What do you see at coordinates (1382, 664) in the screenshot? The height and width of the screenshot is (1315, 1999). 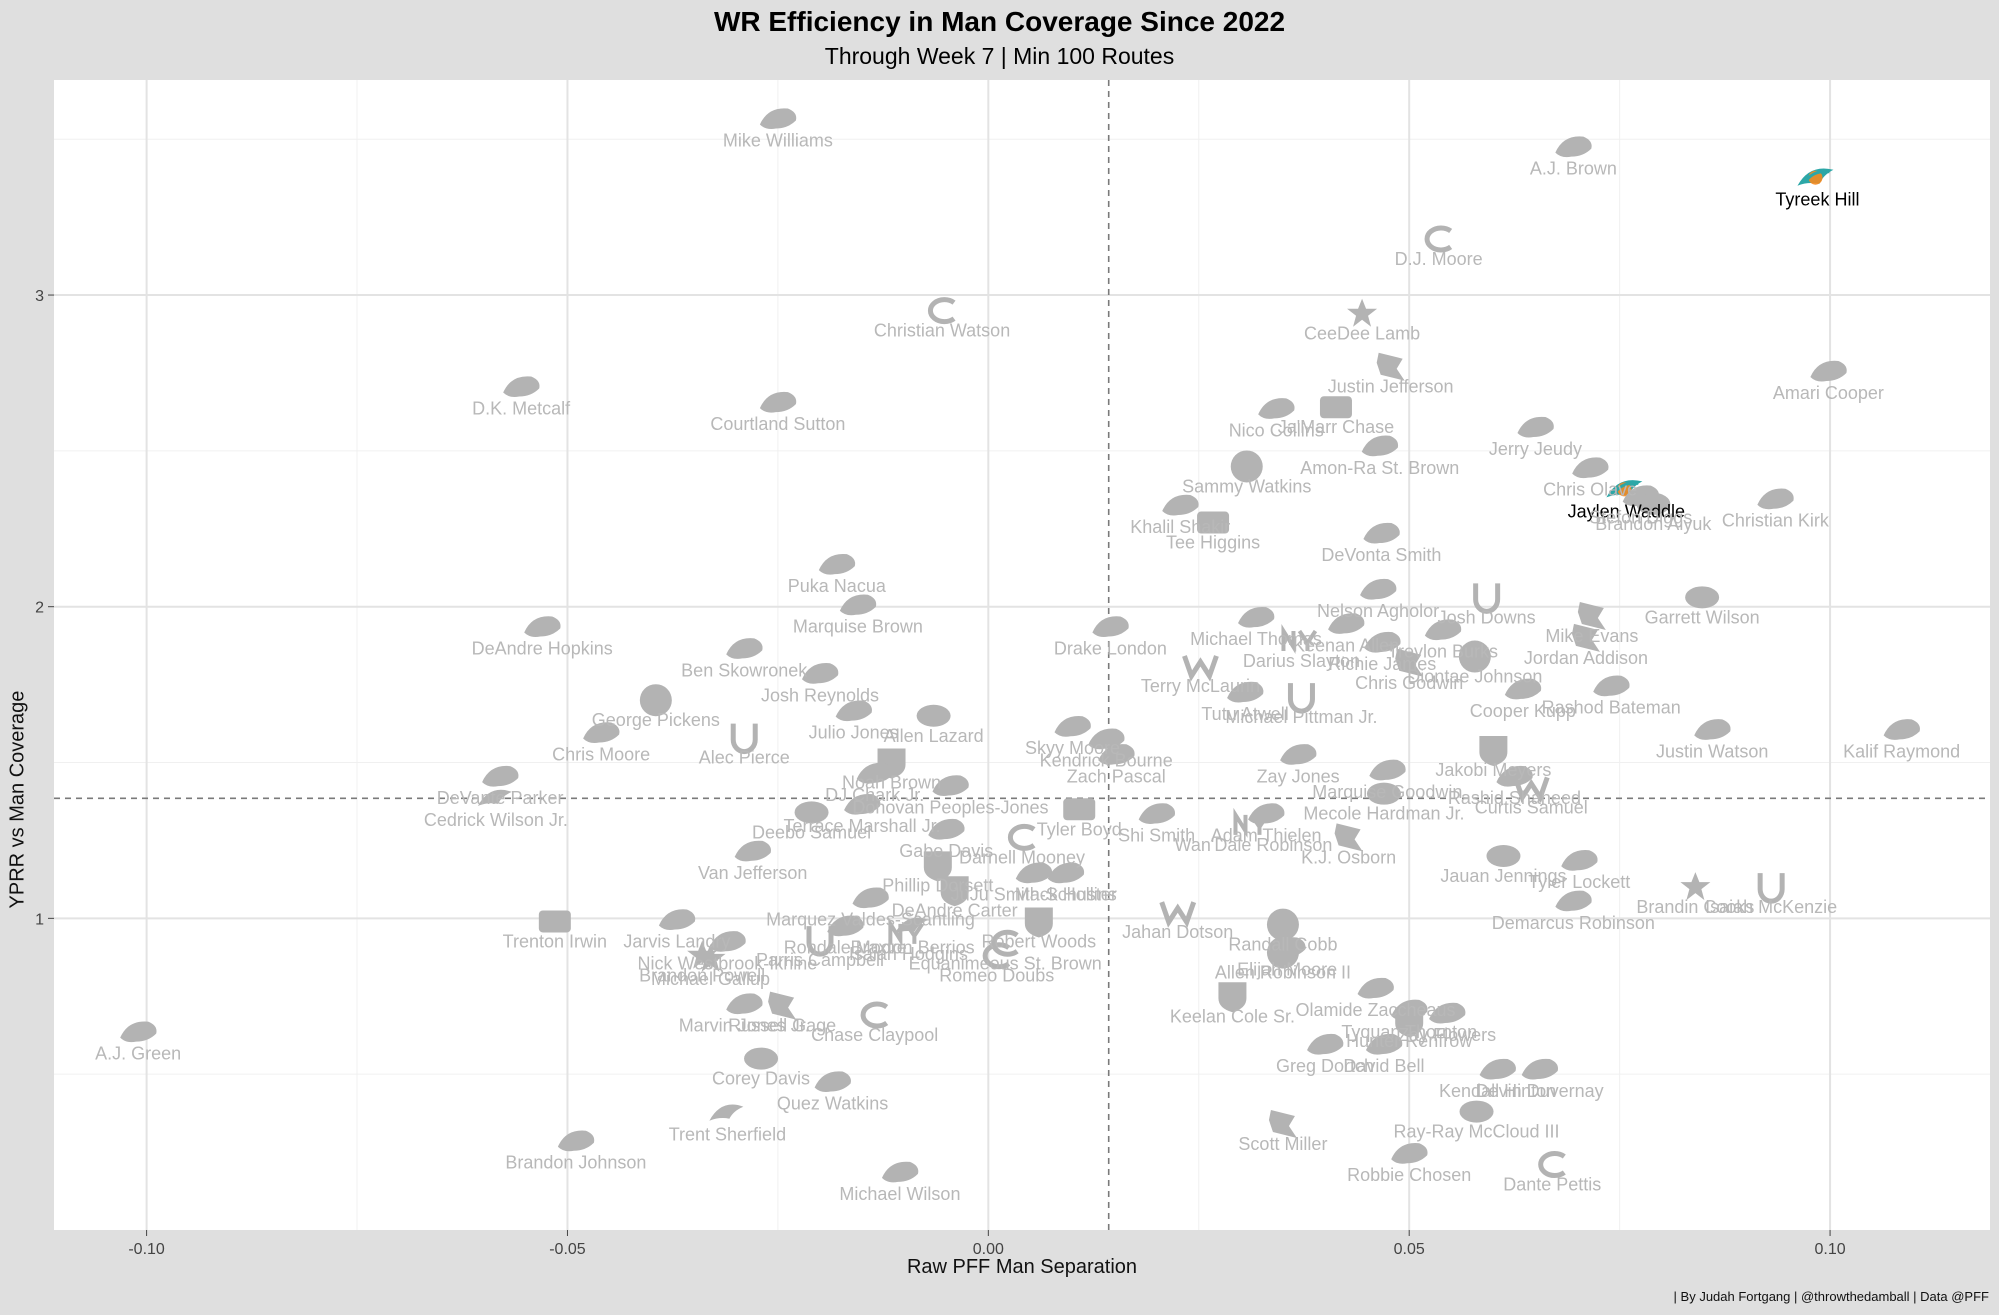 I see `point-label: Richie James` at bounding box center [1382, 664].